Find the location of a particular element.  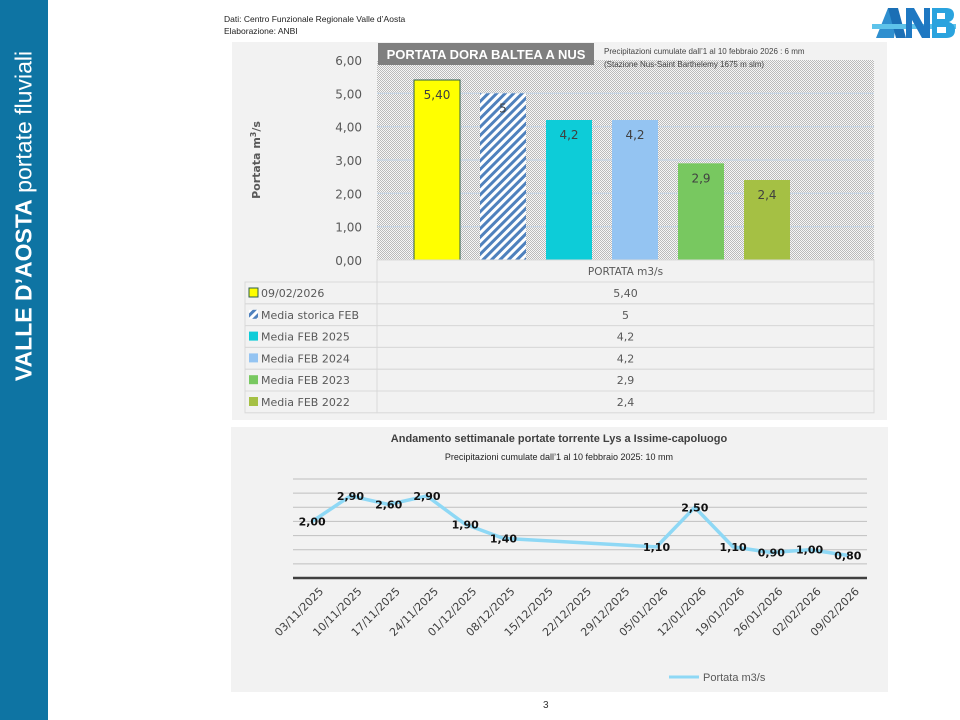

y-tick-label: 6,00 is located at coordinates (348, 61).